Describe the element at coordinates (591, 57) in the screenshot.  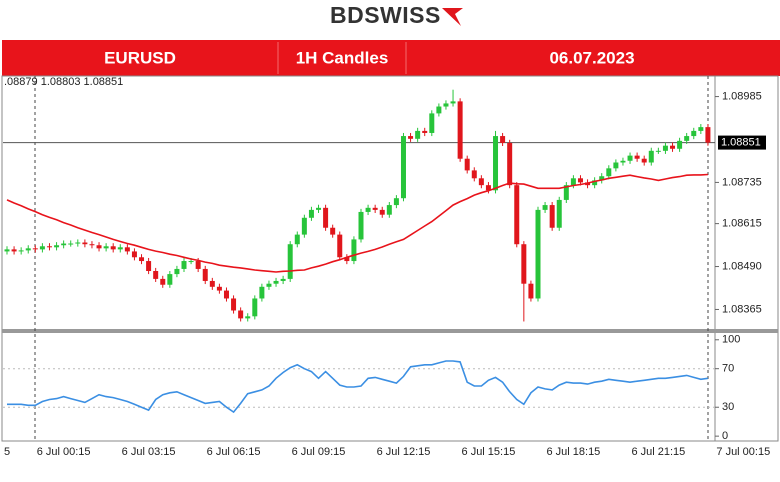
I see `date: 06.07.2023` at that location.